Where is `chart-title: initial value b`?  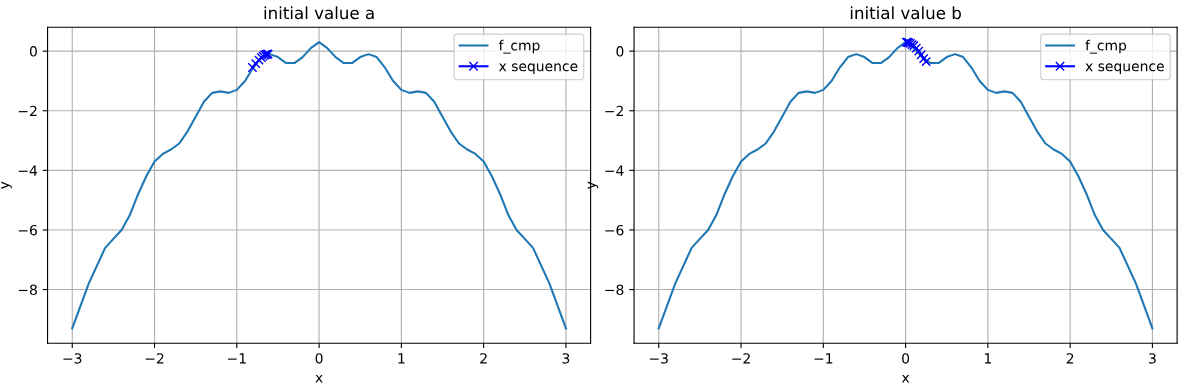
chart-title: initial value b is located at coordinates (905, 13).